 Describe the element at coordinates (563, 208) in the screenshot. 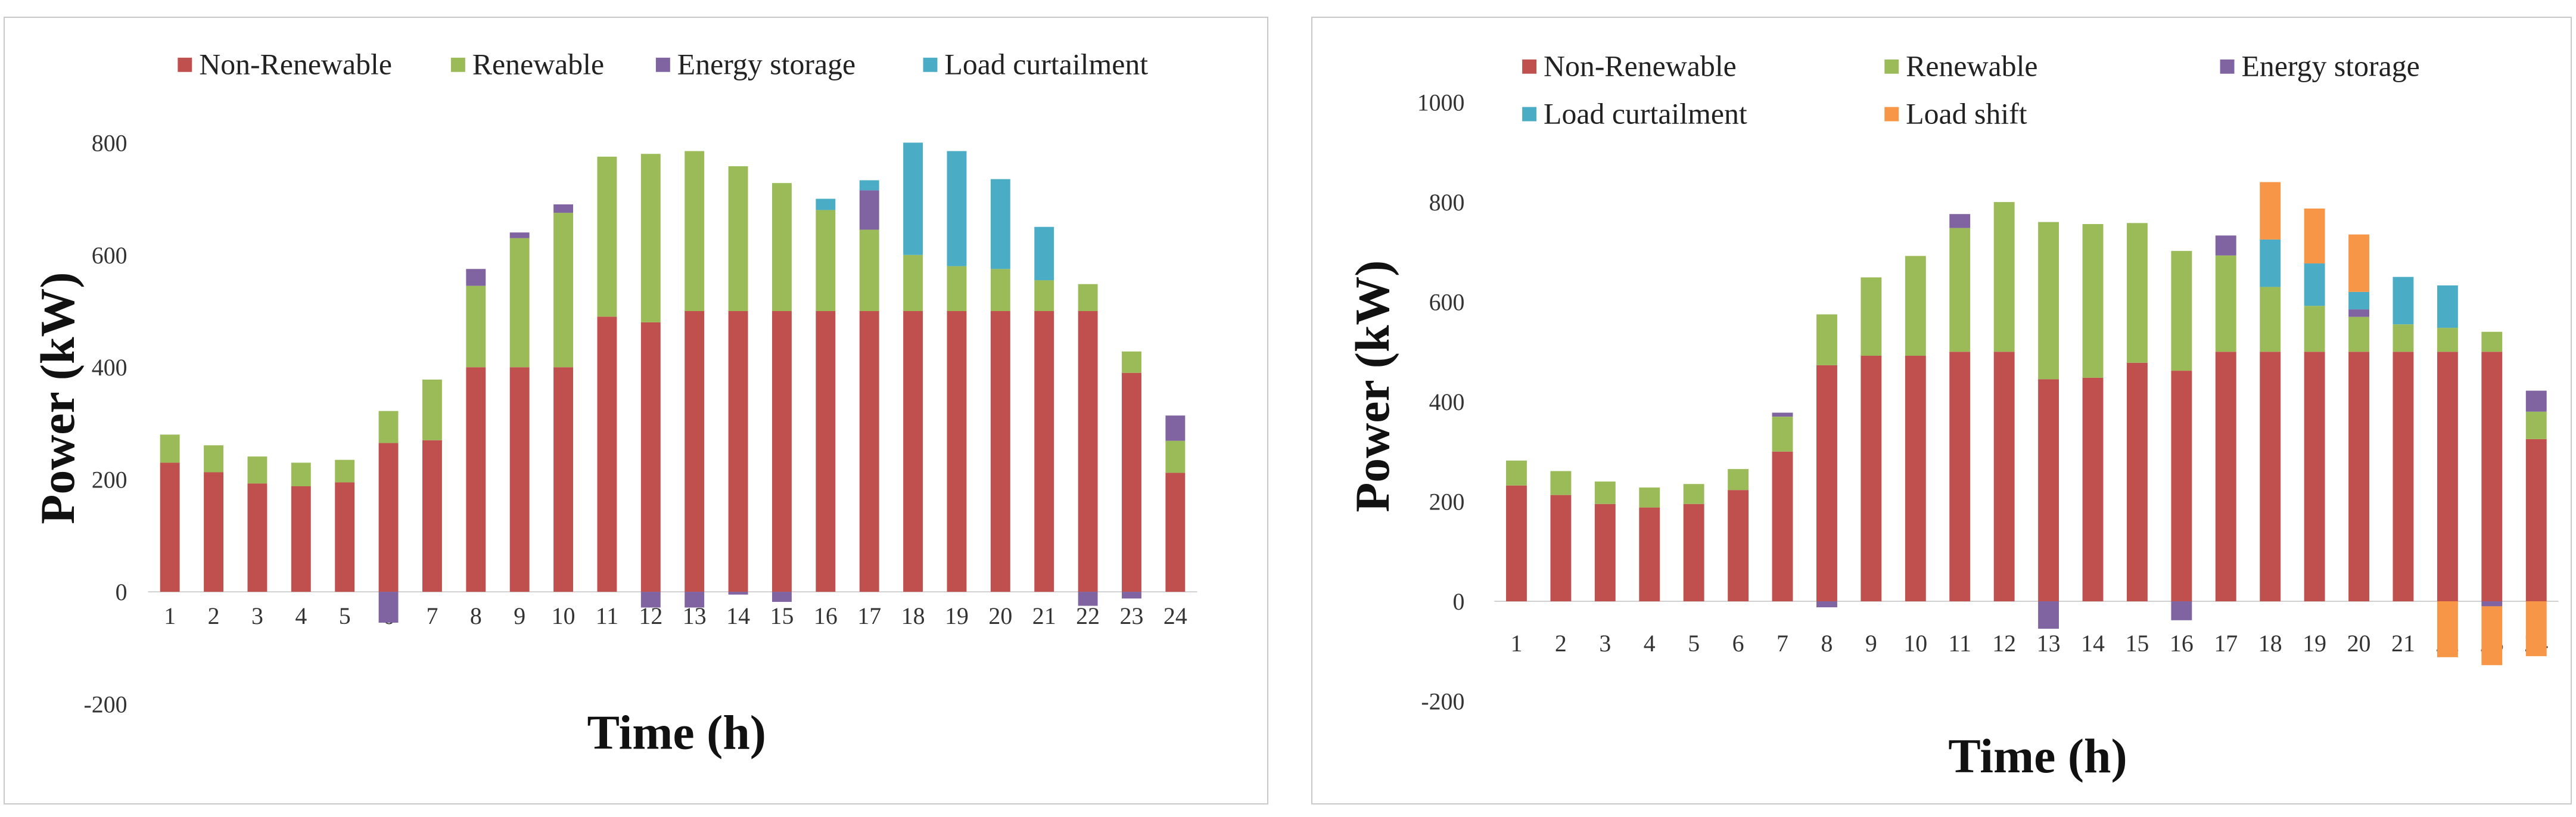

I see `bar-energy-storage-h10` at that location.